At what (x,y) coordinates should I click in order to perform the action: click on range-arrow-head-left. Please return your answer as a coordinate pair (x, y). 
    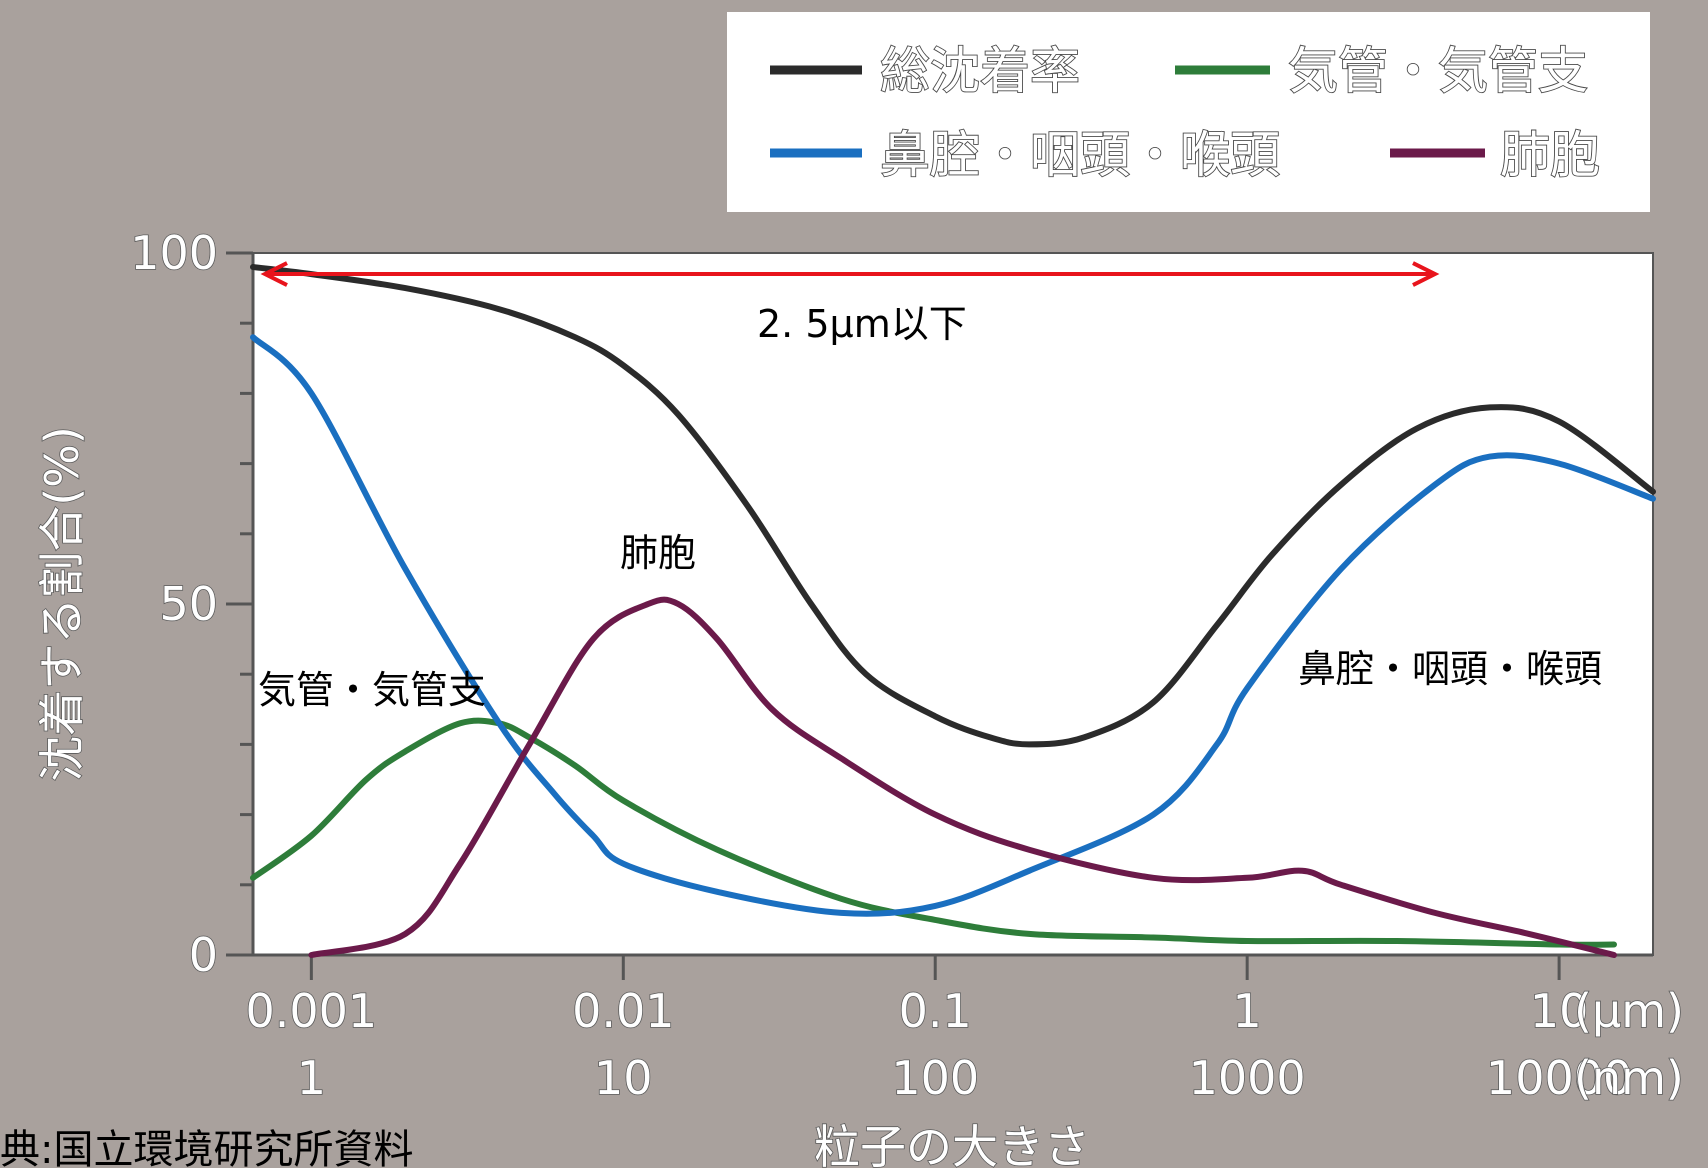
    Looking at the image, I should click on (274, 274).